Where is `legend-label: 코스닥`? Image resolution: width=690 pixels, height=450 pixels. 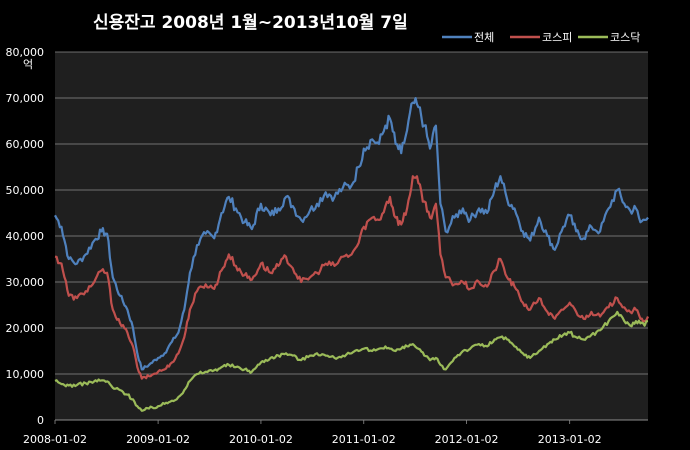 legend-label: 코스닥 is located at coordinates (625, 37).